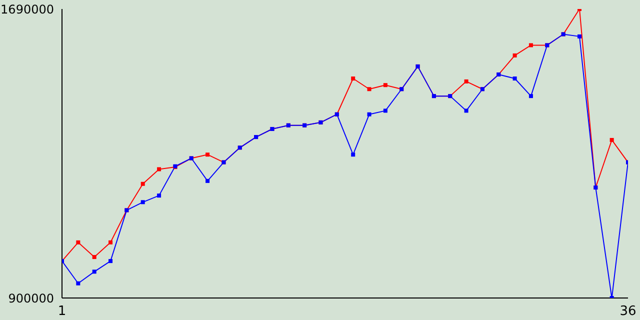  I want to click on x-tick-label: 36, so click(628, 312).